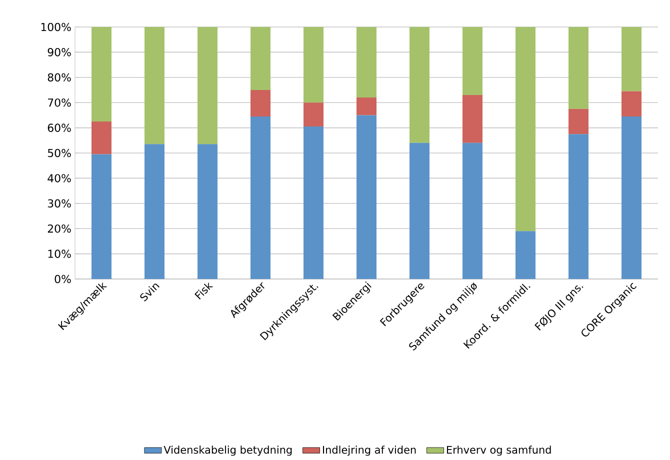 The width and height of the screenshot is (670, 460). Describe the element at coordinates (59, 228) in the screenshot. I see `y-tick-label: 20%` at that location.